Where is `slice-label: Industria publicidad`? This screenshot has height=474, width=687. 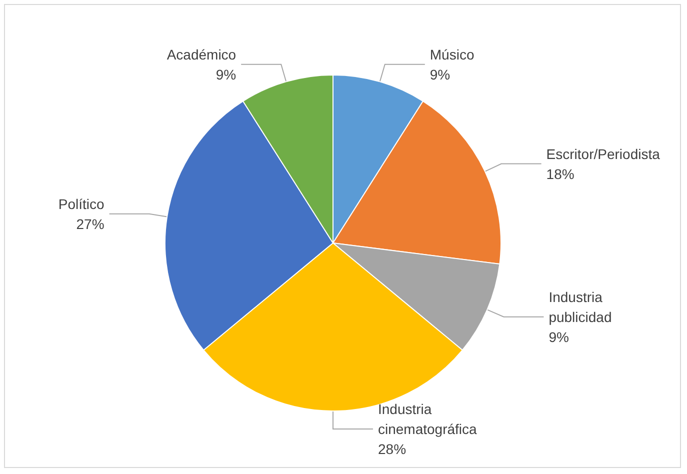
slice-label: Industria publicidad is located at coordinates (580, 306).